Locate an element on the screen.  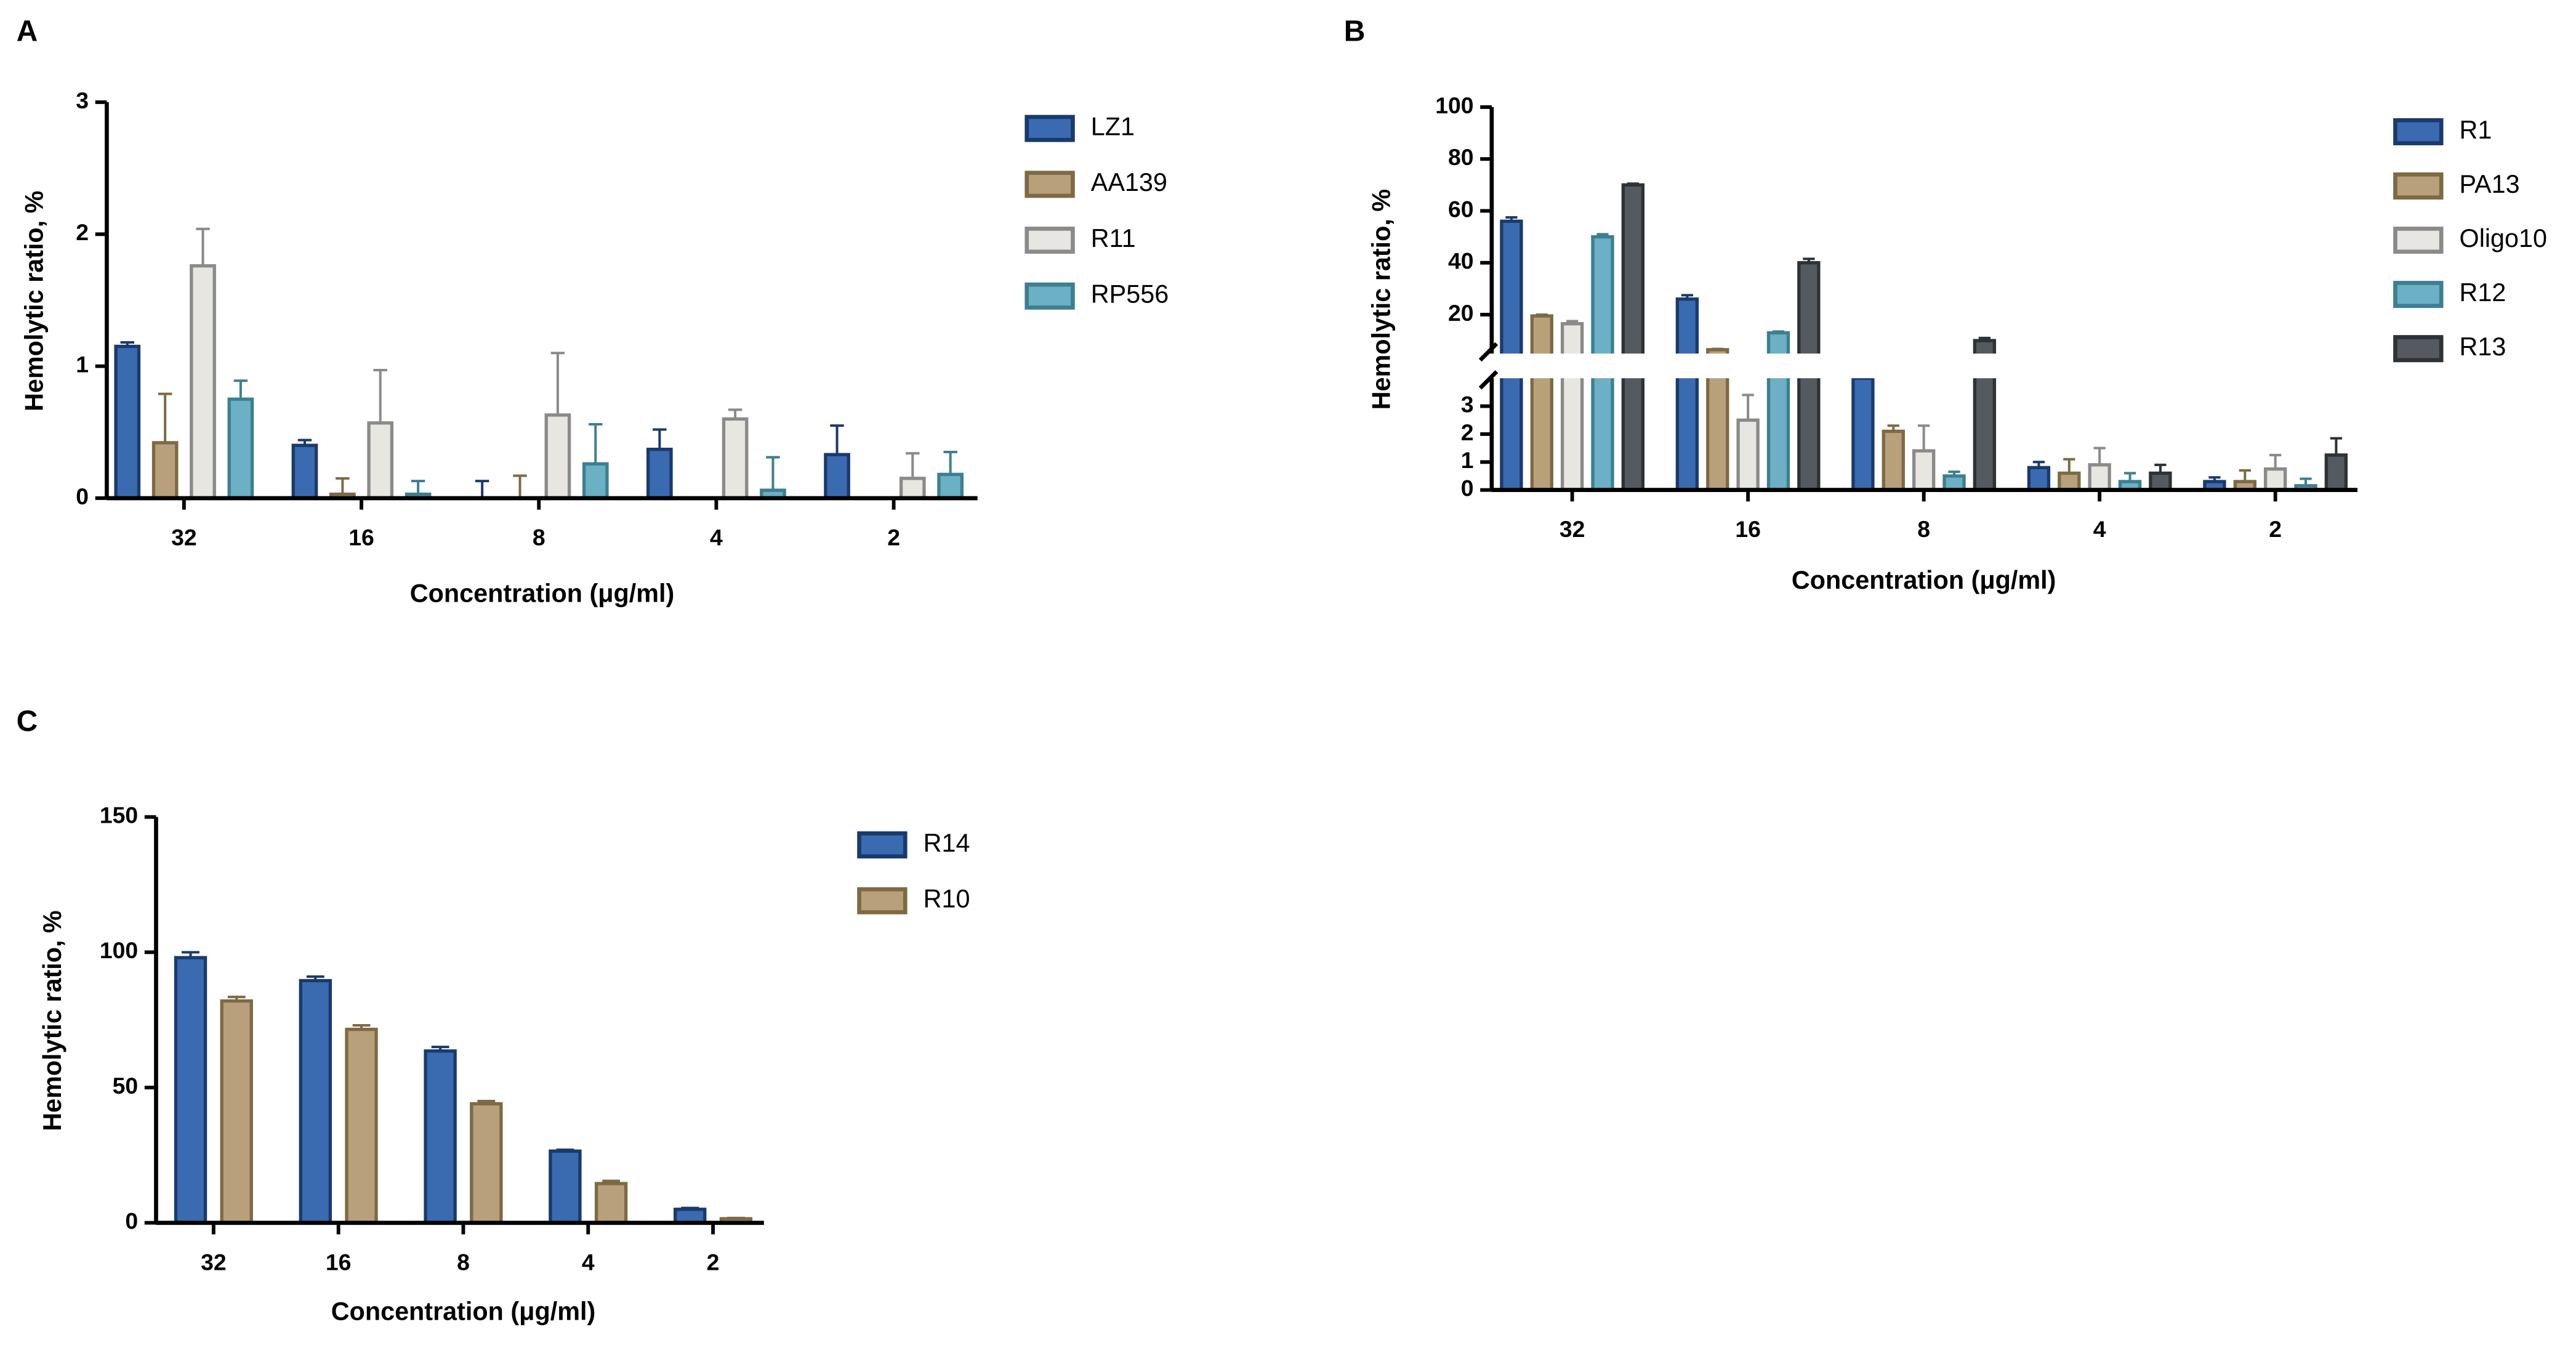
y-tick-label: 150 is located at coordinates (119, 815).